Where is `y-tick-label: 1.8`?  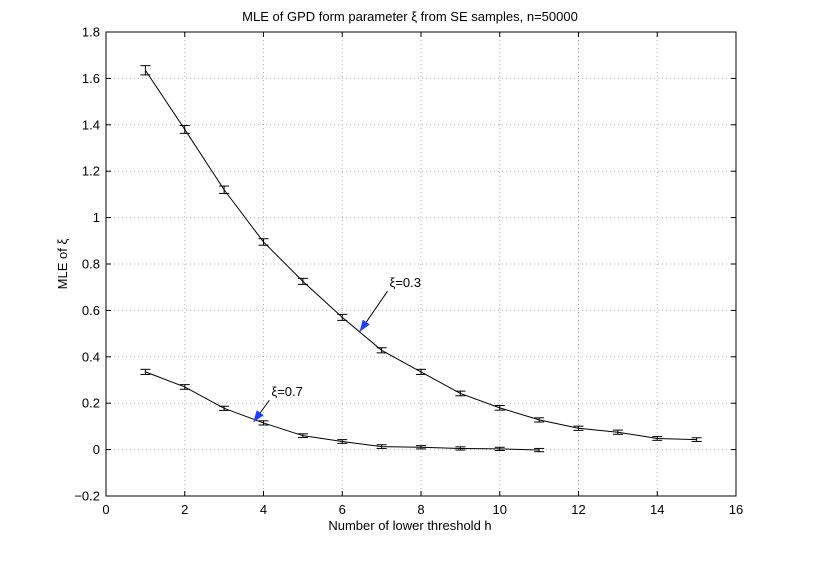 y-tick-label: 1.8 is located at coordinates (91, 32).